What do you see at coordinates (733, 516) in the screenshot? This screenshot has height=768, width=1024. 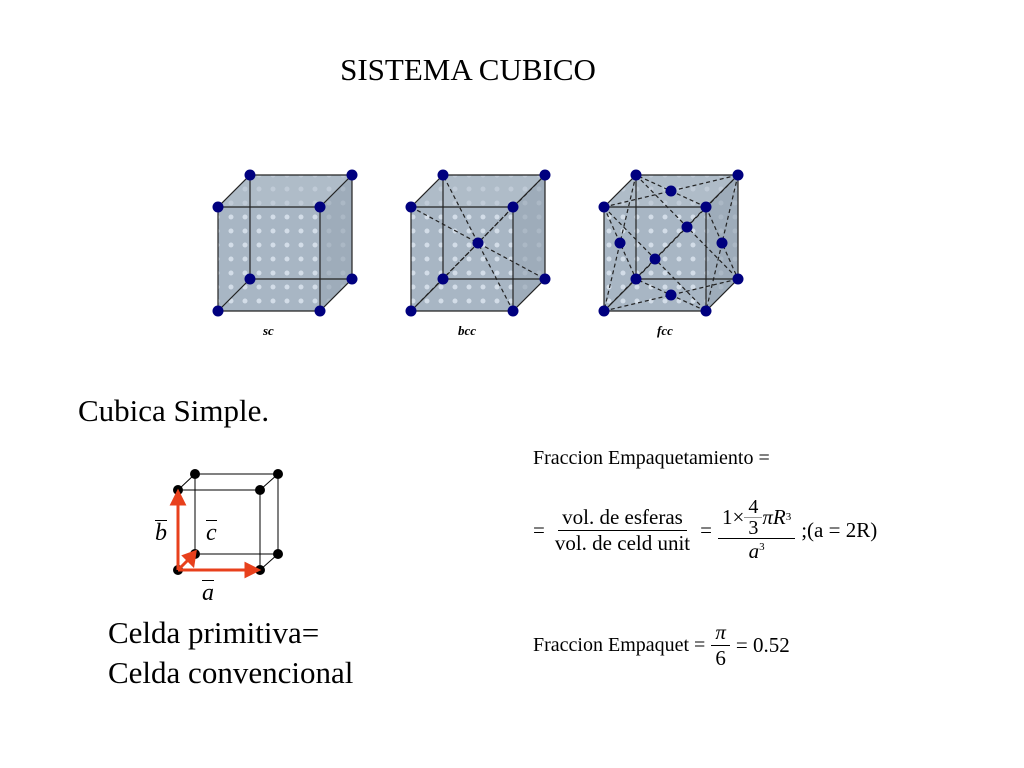 I see `prefix: 1×` at bounding box center [733, 516].